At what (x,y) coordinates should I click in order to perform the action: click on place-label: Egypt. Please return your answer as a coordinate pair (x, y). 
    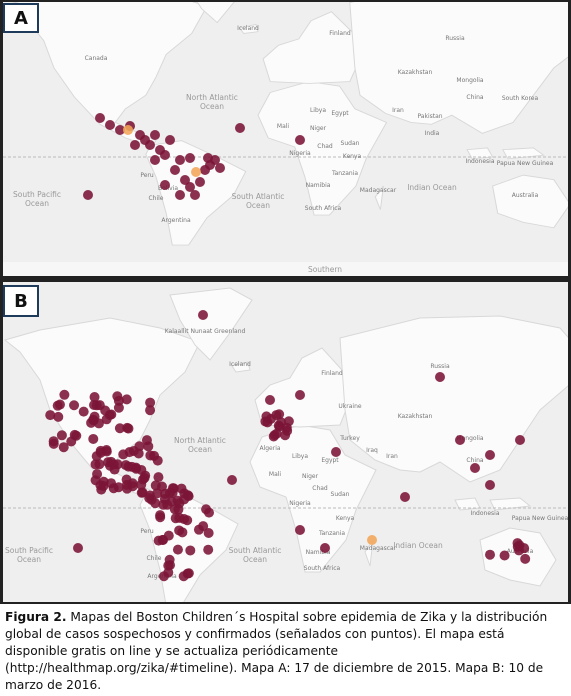
    Looking at the image, I should click on (330, 460).